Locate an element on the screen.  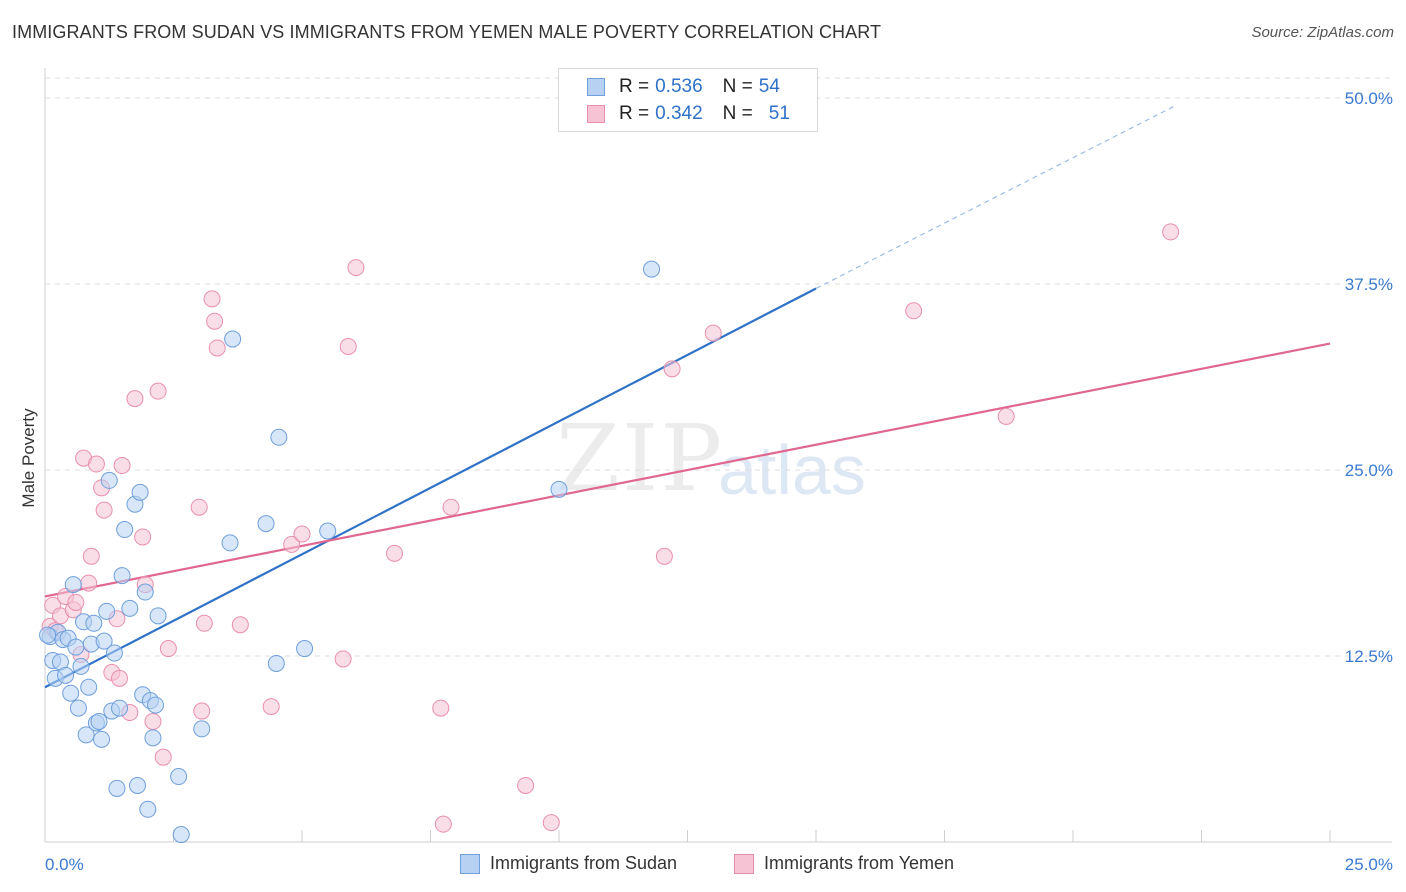
legend-swatch-sudan is located at coordinates (596, 87).